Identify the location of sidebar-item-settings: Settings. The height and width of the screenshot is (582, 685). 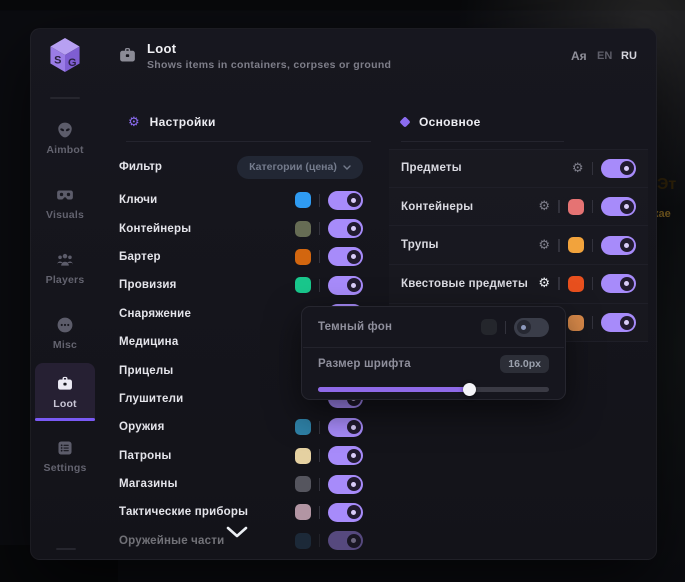
(65, 456).